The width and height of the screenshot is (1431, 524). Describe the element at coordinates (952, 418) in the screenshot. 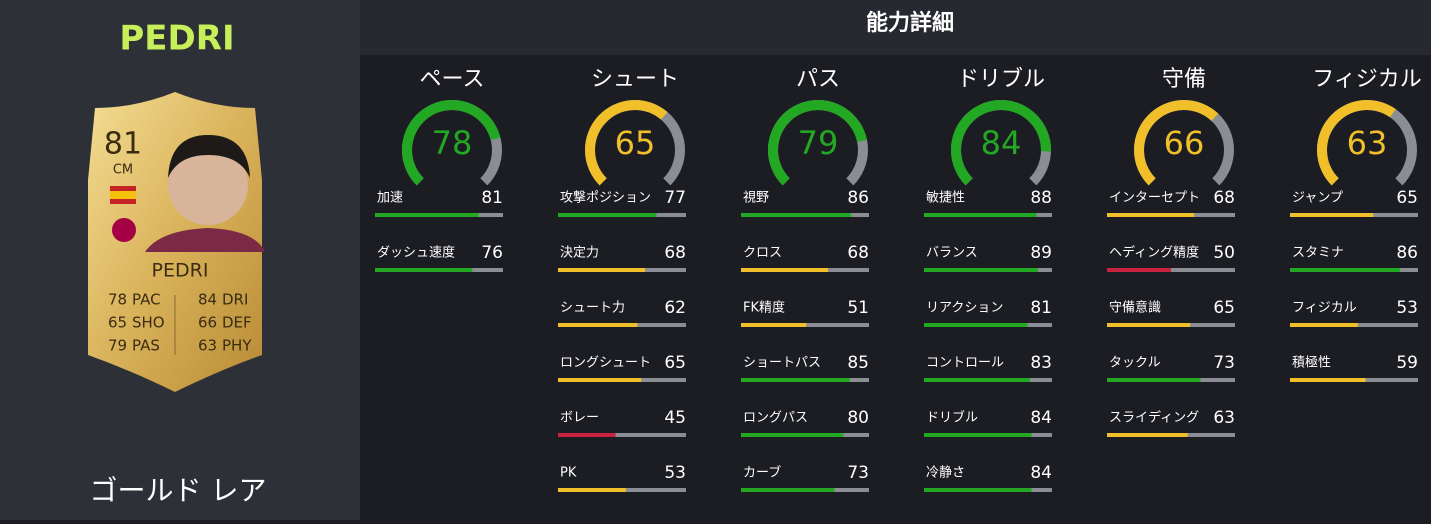

I see `stat-name: ドリブル` at that location.